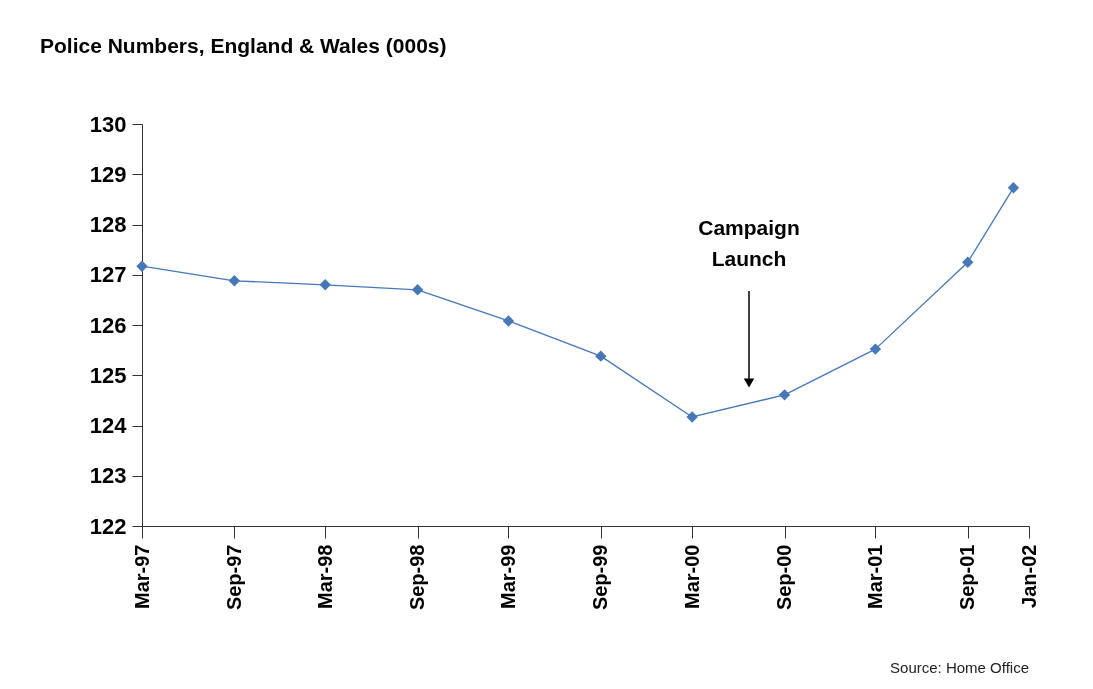 This screenshot has height=689, width=1093. Describe the element at coordinates (749, 243) in the screenshot. I see `annotation: Campaign Launch` at that location.